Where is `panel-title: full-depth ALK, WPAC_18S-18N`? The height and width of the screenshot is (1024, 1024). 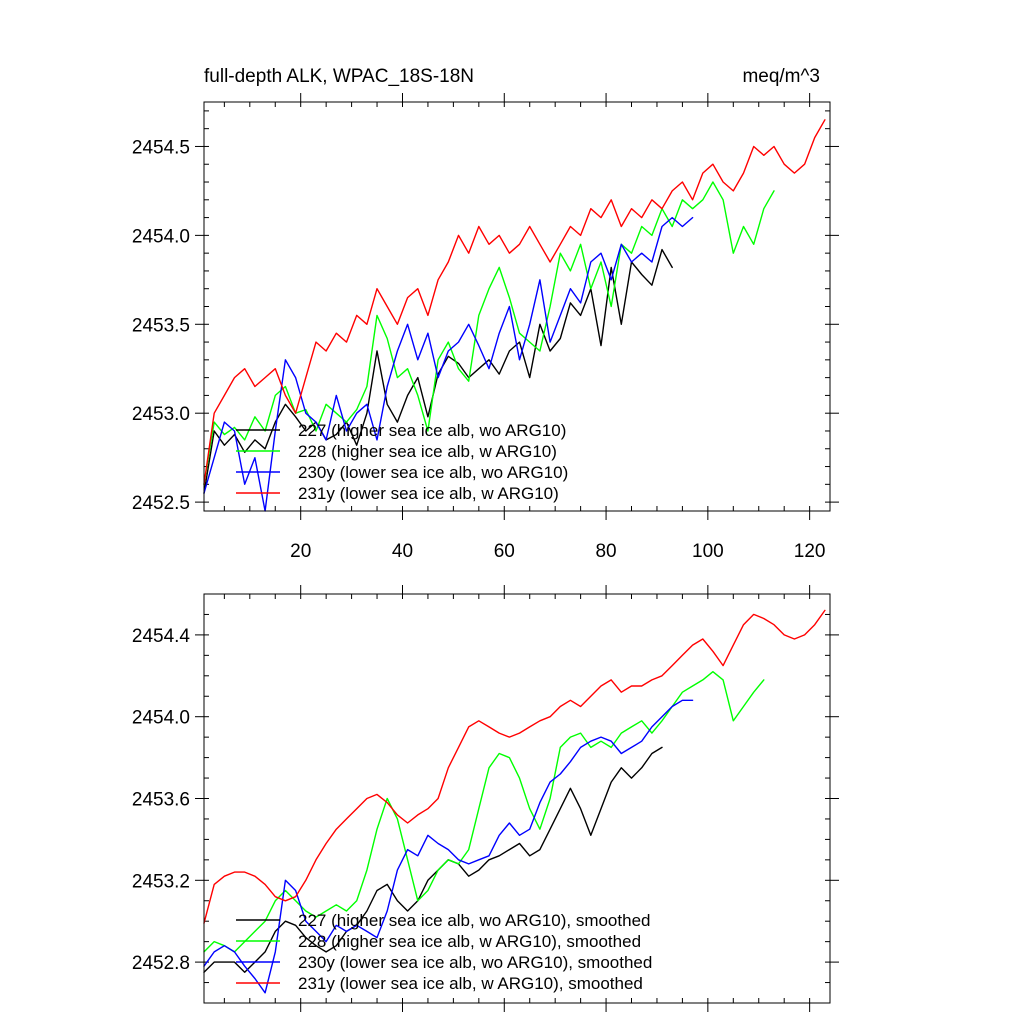
panel-title: full-depth ALK, WPAC_18S-18N is located at coordinates (339, 76).